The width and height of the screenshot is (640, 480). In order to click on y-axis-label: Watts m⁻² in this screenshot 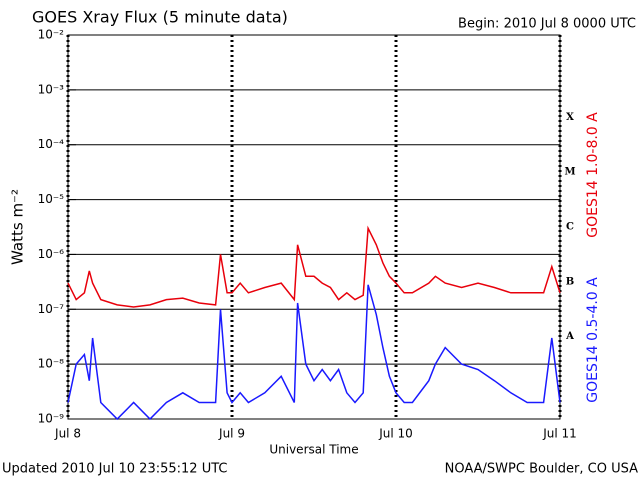, I will do `click(18, 227)`.